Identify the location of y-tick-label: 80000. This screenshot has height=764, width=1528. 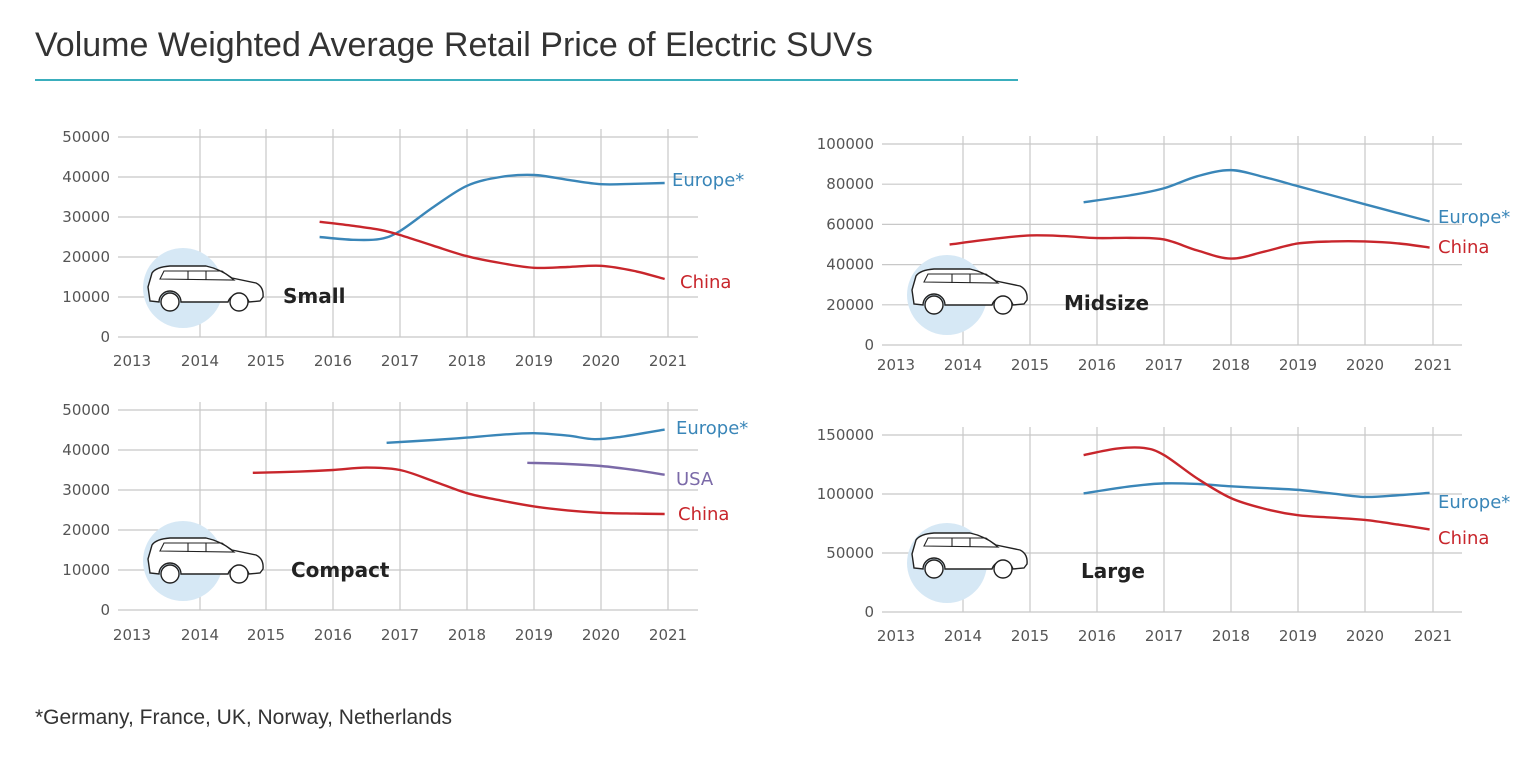
(850, 184).